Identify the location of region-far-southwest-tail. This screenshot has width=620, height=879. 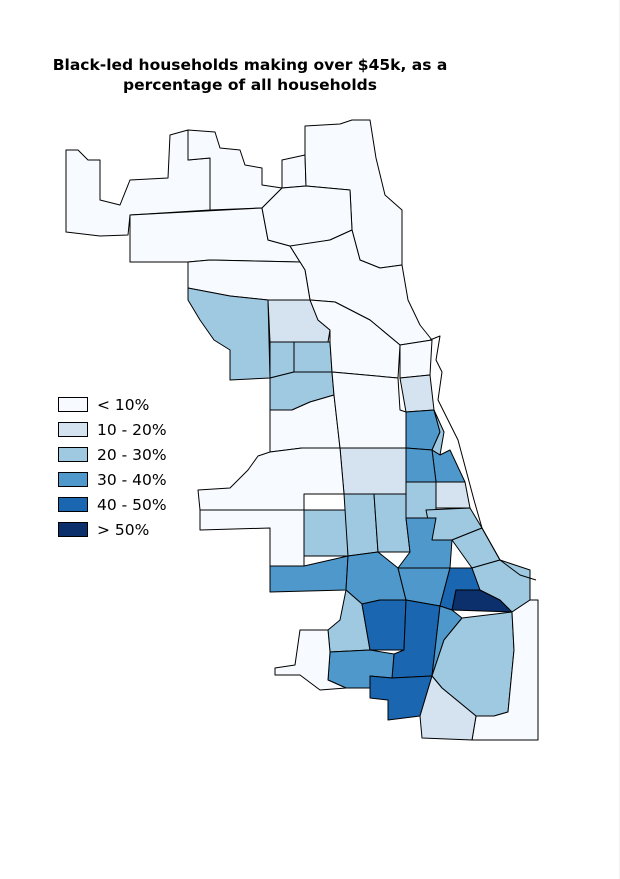
(310, 660).